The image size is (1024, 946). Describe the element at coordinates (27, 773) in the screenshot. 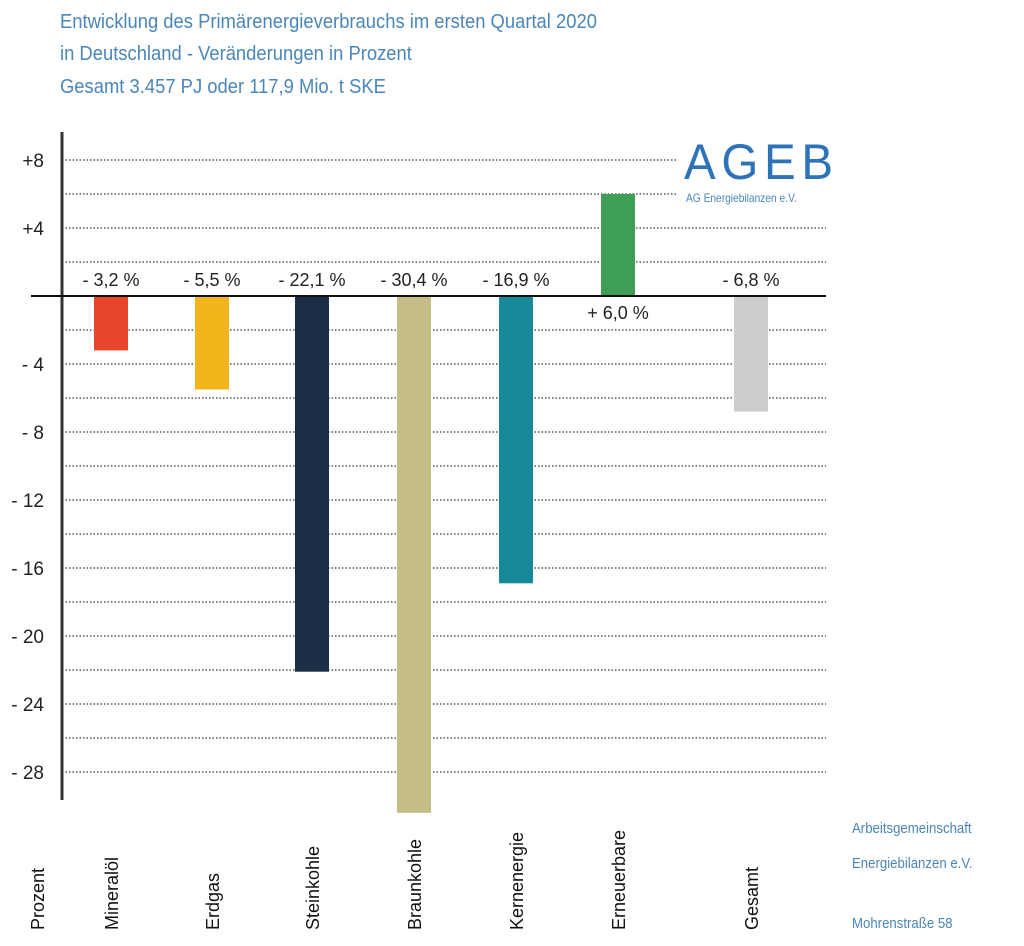

I see `y-tick-label: - 28` at that location.